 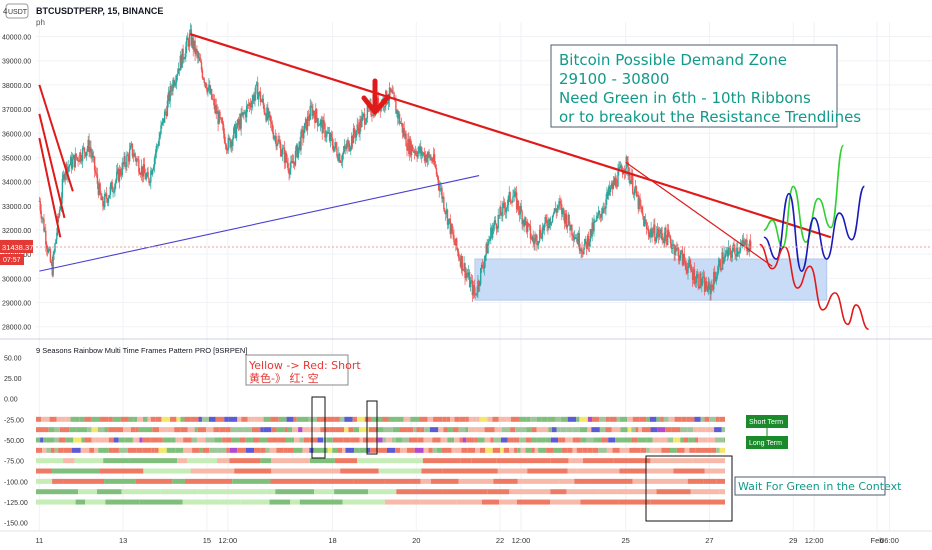 What do you see at coordinates (14, 462) in the screenshot?
I see `indicator-tick-label: -75.00` at bounding box center [14, 462].